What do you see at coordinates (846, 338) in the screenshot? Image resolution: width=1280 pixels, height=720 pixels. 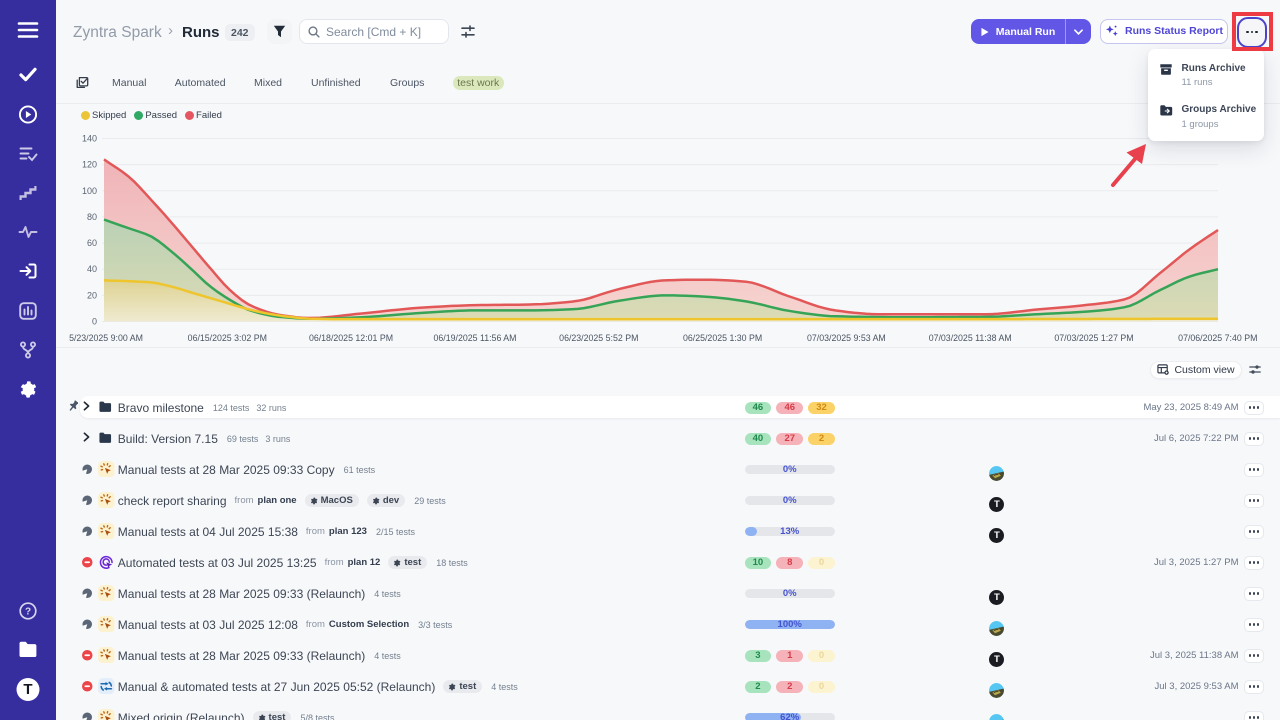 I see `svg-text: 07/03/2025 9:53 AM` at bounding box center [846, 338].